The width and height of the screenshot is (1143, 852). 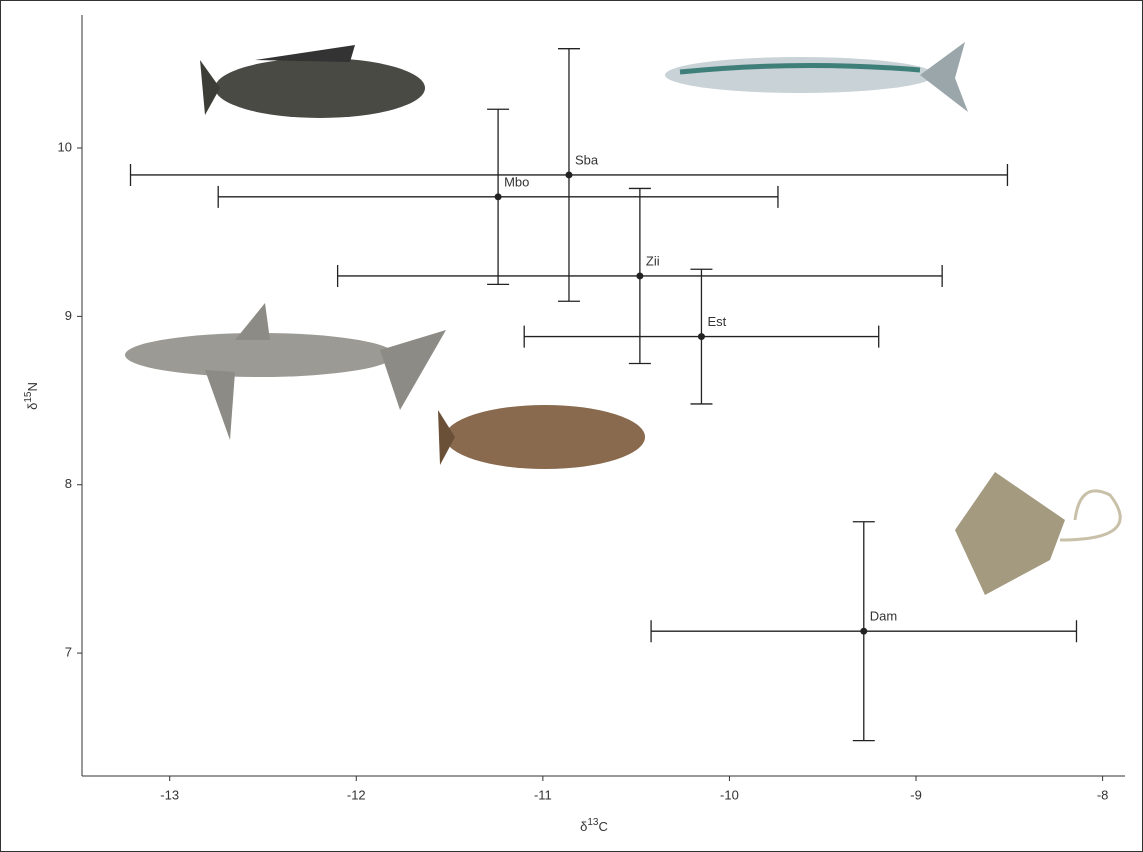 I want to click on nassau-grouper-illustration, so click(x=541, y=437).